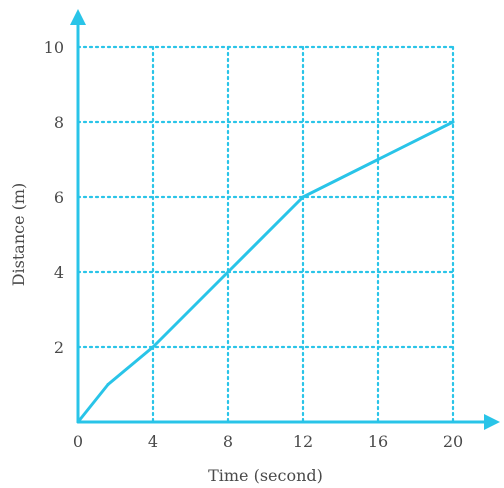  What do you see at coordinates (18, 235) in the screenshot?
I see `y-axis-title: Distance (m)` at bounding box center [18, 235].